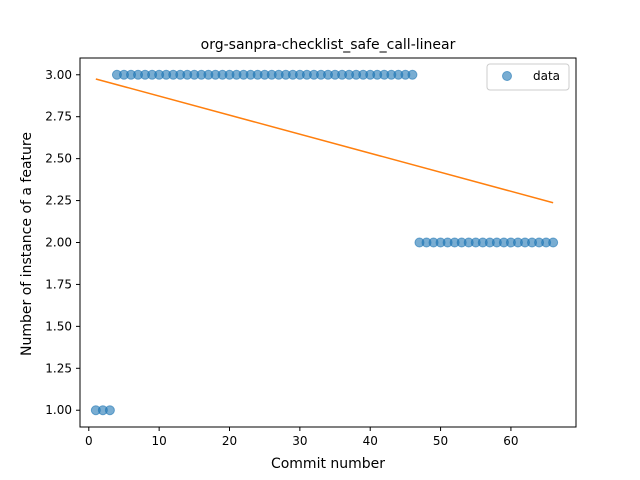  What do you see at coordinates (58, 159) in the screenshot?
I see `y-tick-label: 2.50` at bounding box center [58, 159].